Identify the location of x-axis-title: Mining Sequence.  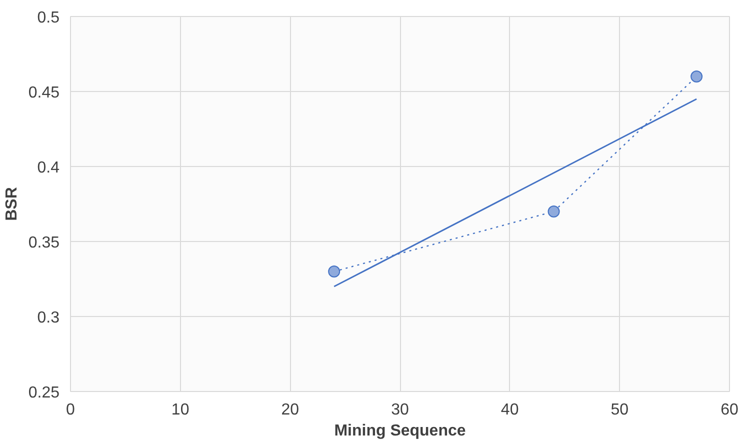
(400, 431).